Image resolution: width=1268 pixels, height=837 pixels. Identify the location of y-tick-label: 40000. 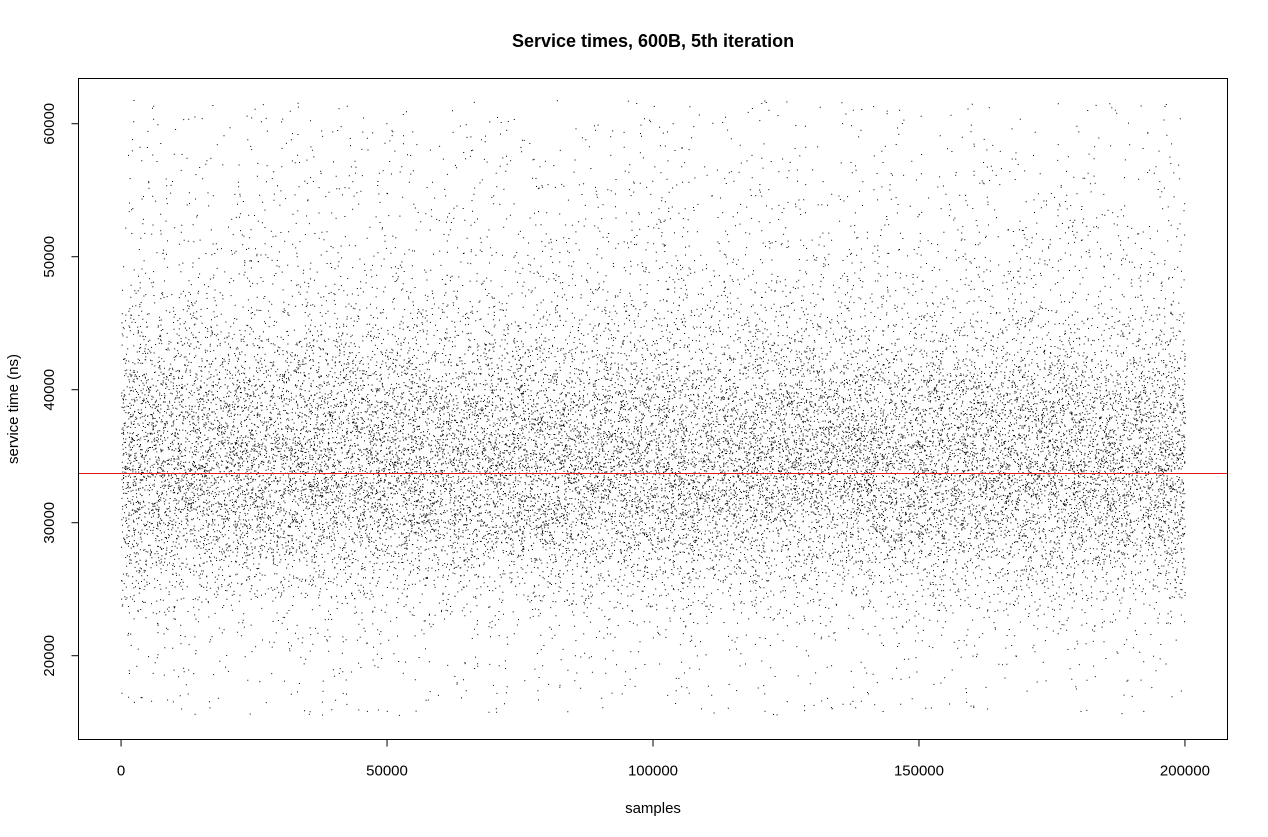
(49, 390).